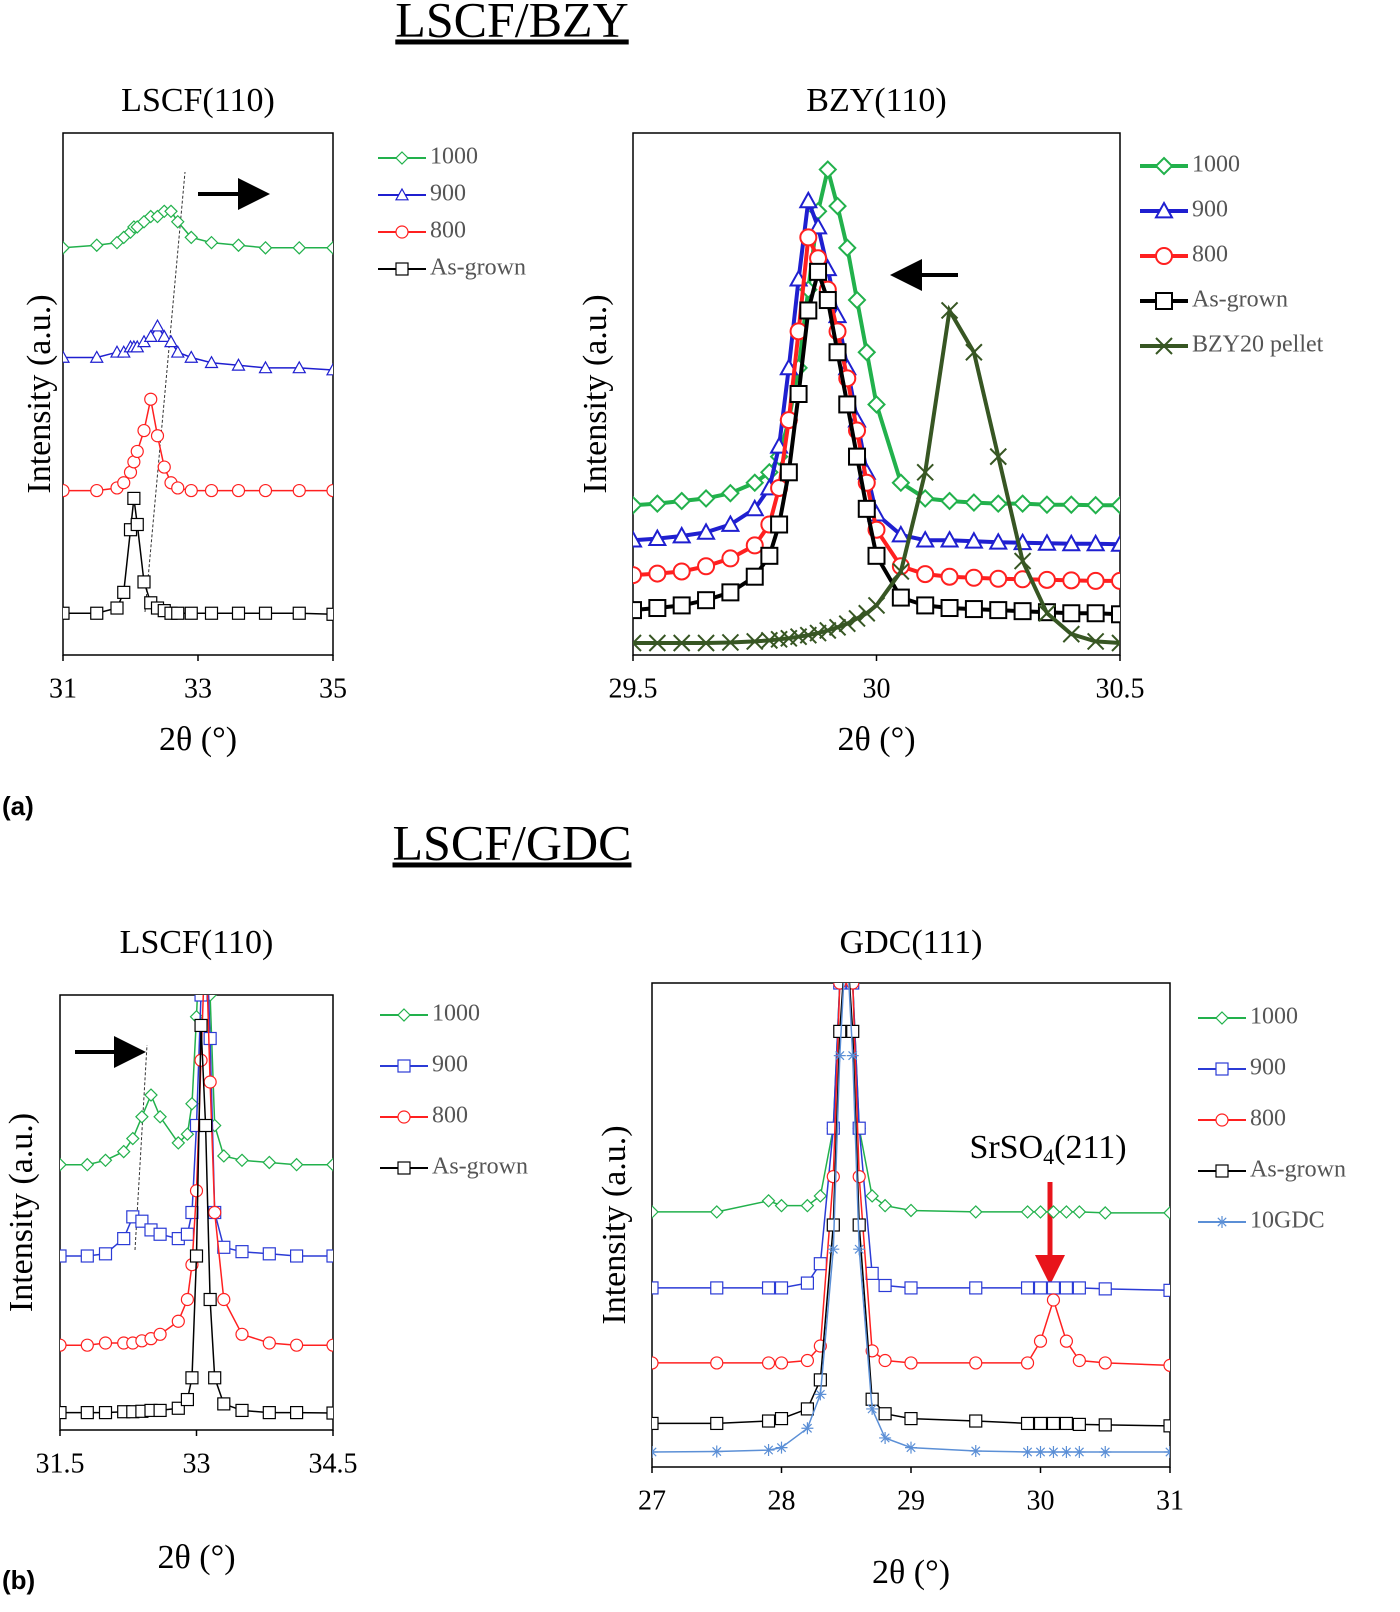 Image resolution: width=1400 pixels, height=1612 pixels. What do you see at coordinates (1240, 300) in the screenshot?
I see `legend-label: As-grown` at bounding box center [1240, 300].